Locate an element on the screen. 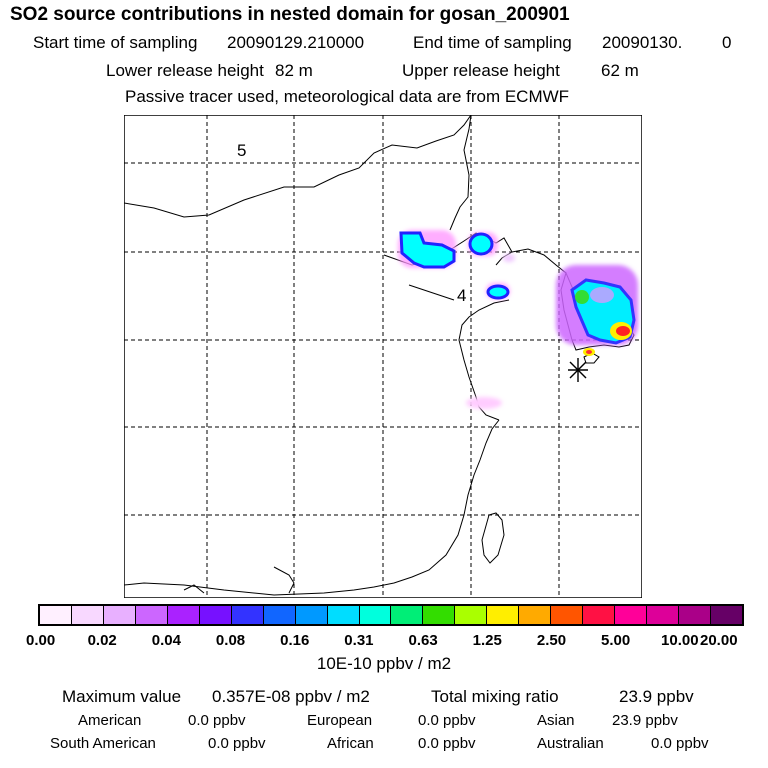  colorbar-tick-label: 0.31 is located at coordinates (359, 640).